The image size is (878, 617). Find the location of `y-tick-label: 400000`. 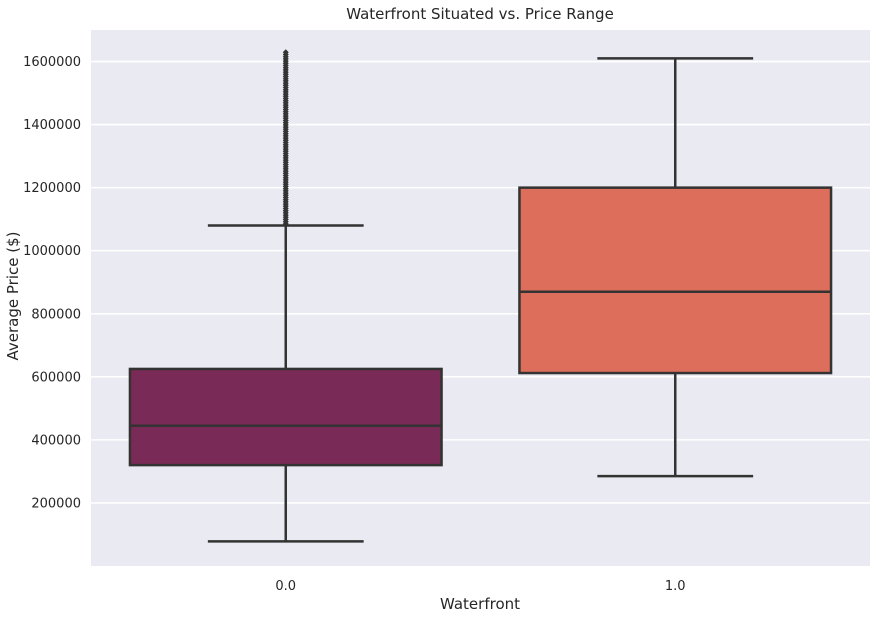

y-tick-label: 400000 is located at coordinates (56, 440).